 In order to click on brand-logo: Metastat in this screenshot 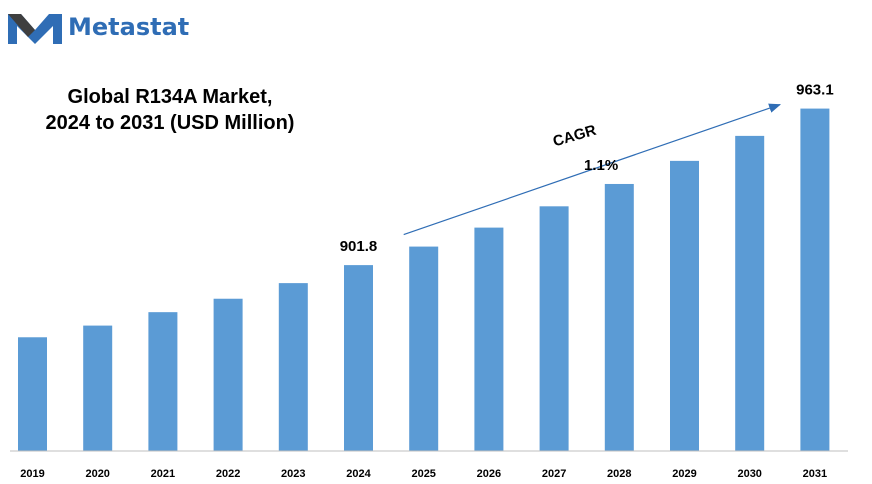, I will do `click(97, 27)`.